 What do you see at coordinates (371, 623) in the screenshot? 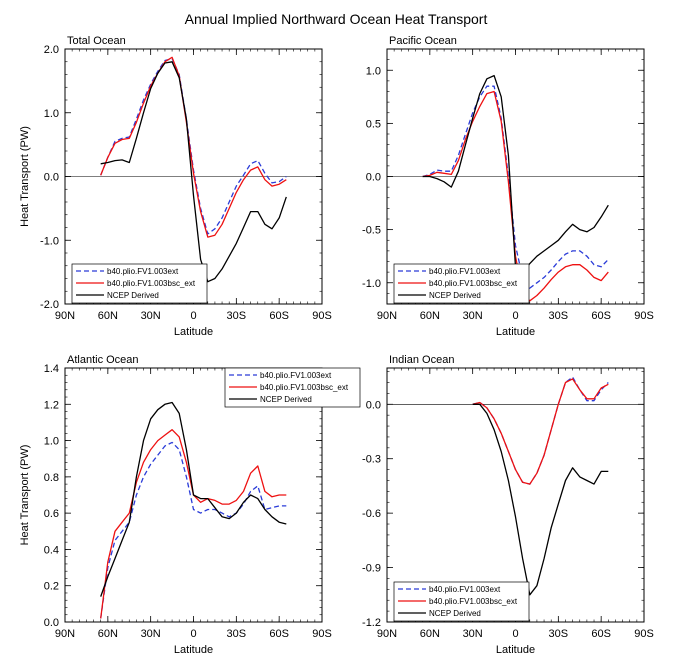
I see `y-tick-label: -1.2` at bounding box center [371, 623].